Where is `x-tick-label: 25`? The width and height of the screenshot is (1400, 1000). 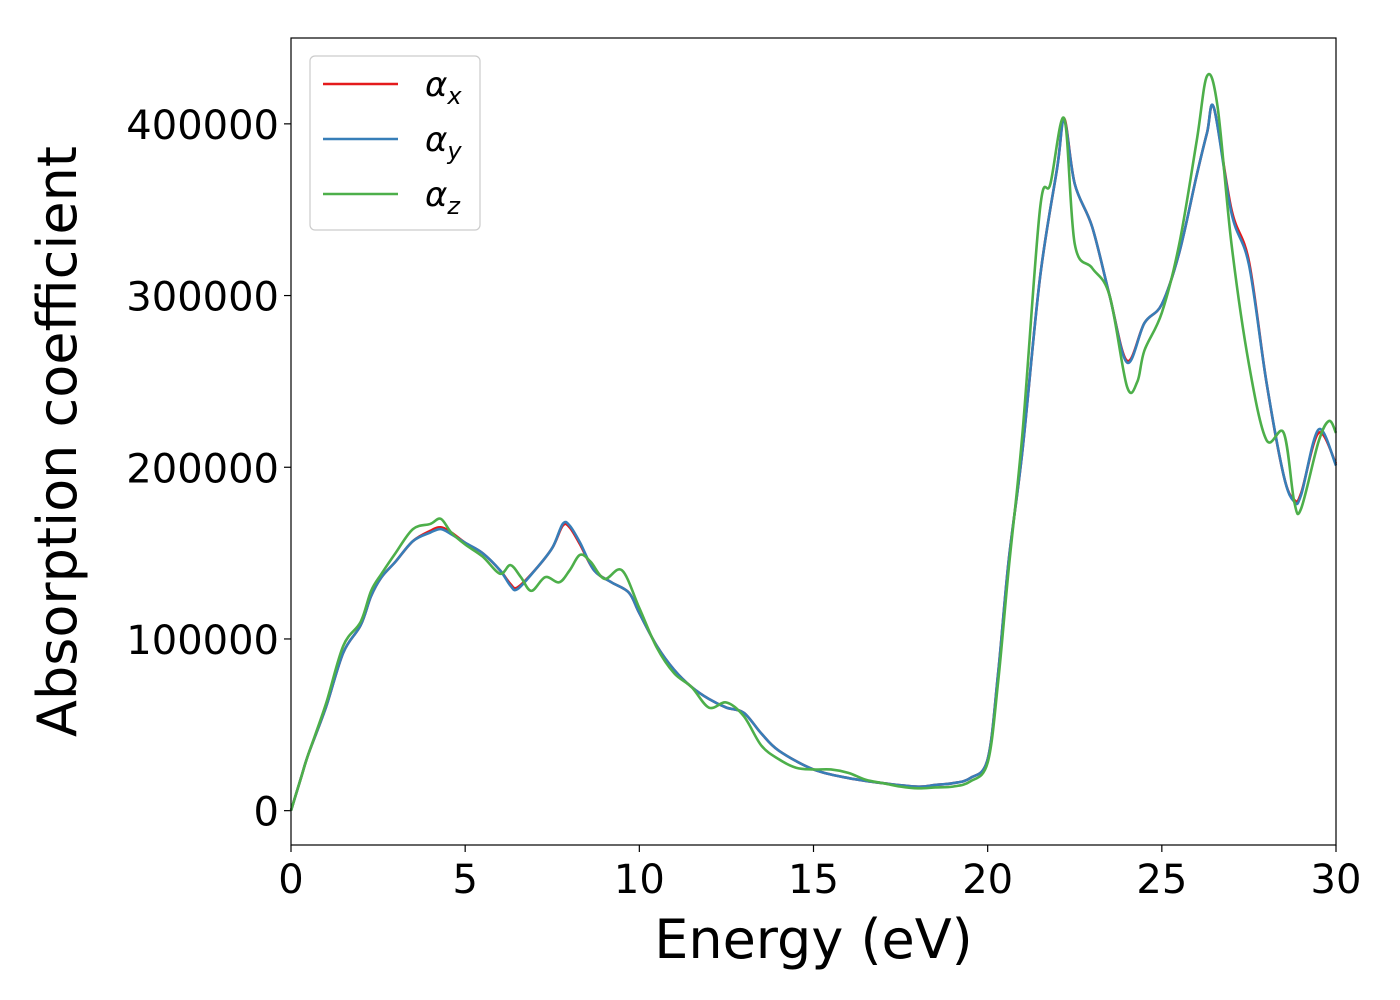
x-tick-label: 25 is located at coordinates (1161, 880).